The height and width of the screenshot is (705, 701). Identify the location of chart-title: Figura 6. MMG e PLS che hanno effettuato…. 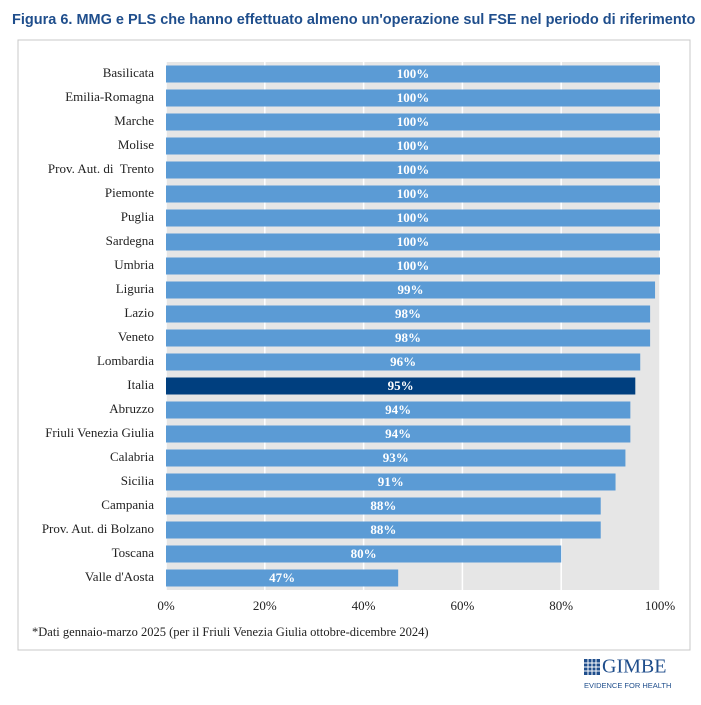
(354, 20).